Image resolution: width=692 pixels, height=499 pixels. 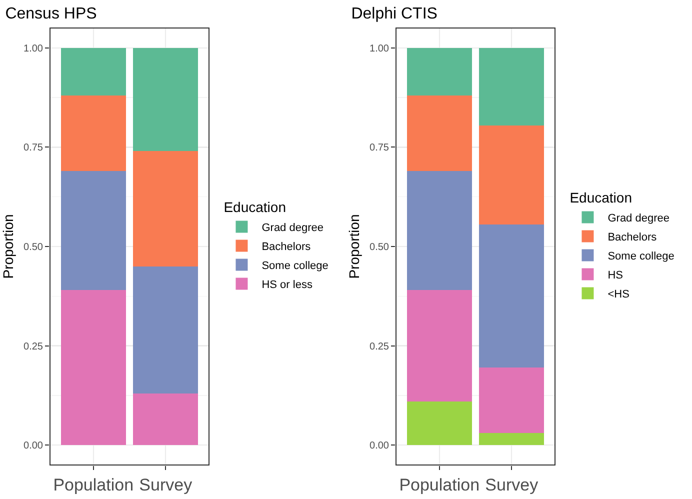 What do you see at coordinates (287, 284) in the screenshot?
I see `legend-label: HS or less` at bounding box center [287, 284].